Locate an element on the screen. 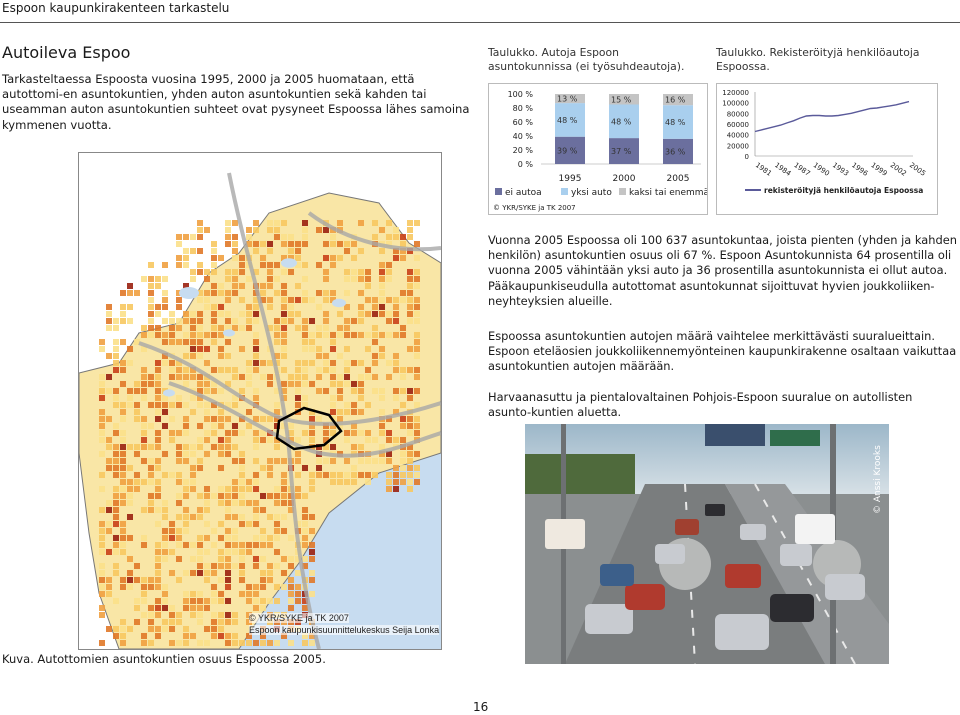 This screenshot has width=960, height=715. x-tick-label: 1987 is located at coordinates (801, 169).